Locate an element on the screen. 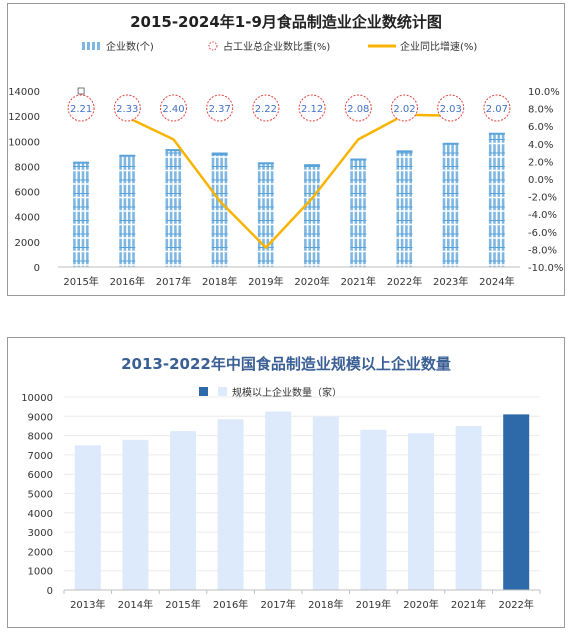 The width and height of the screenshot is (571, 632). share-value: 2.33 is located at coordinates (127, 109).